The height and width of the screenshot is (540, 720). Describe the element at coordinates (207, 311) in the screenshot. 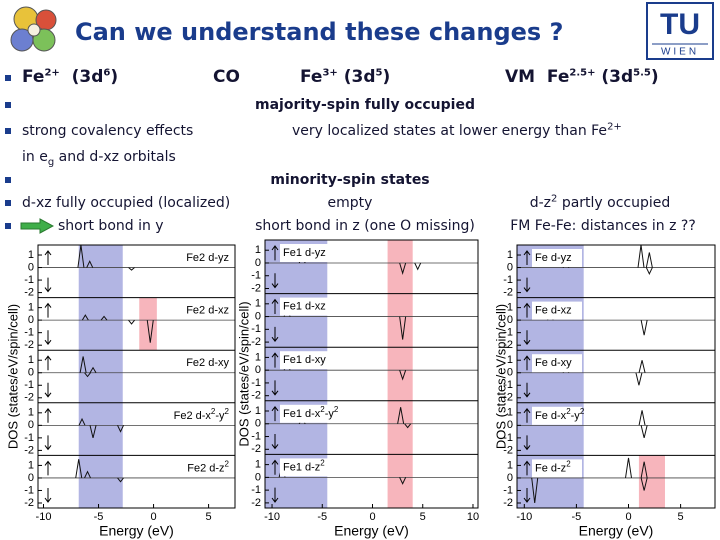

I see `label-run: Fe2 d-xz` at that location.